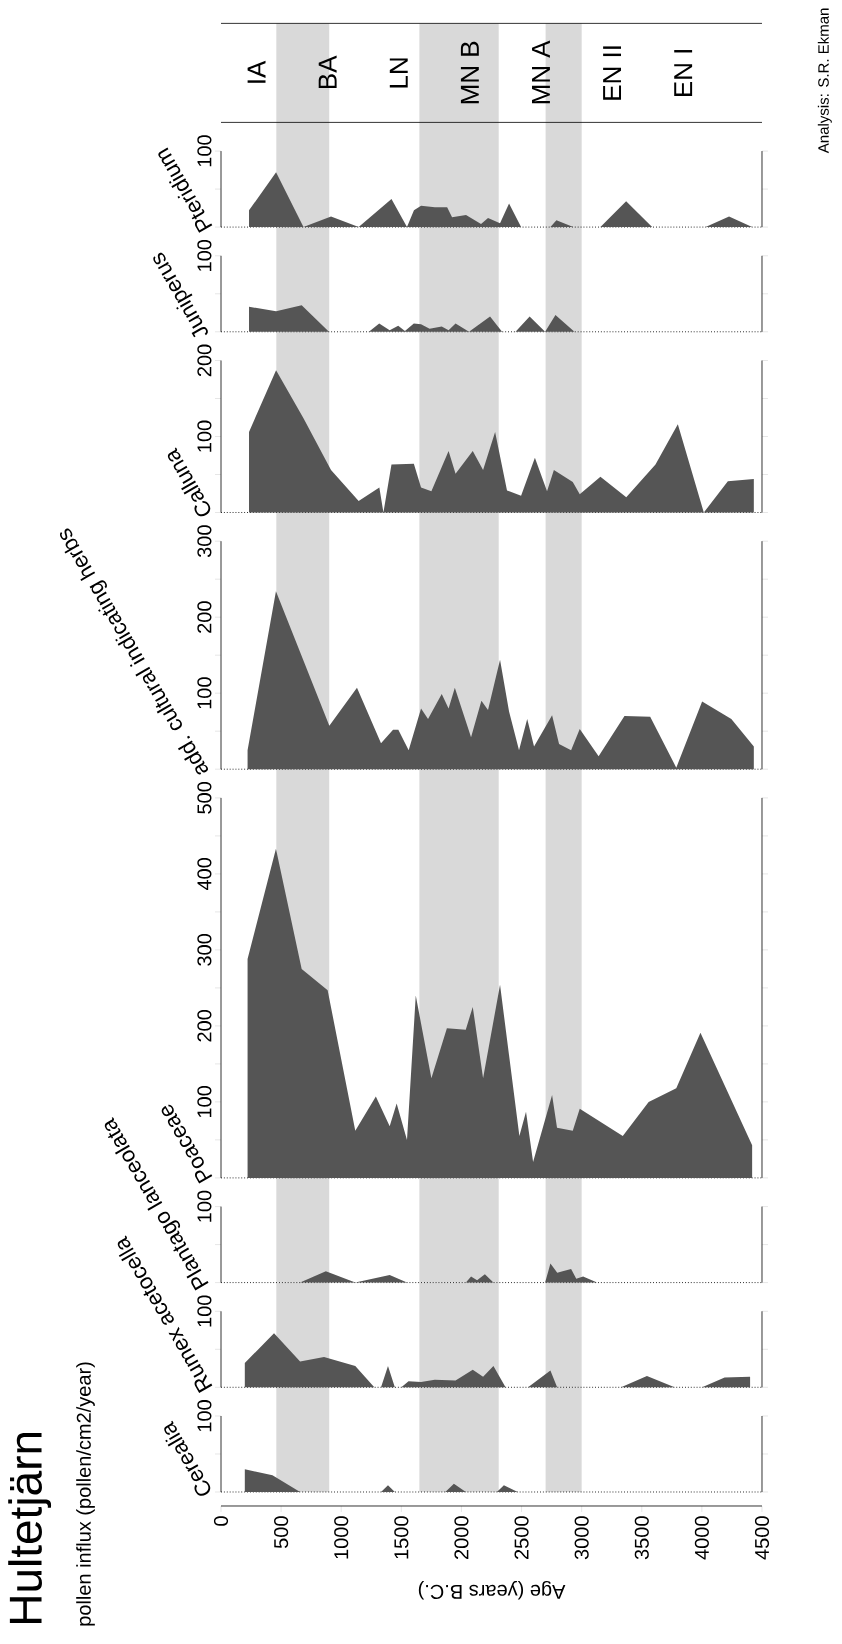 This screenshot has height=1644, width=842. I want to click on x-tick-label: 4500, so click(762, 1538).